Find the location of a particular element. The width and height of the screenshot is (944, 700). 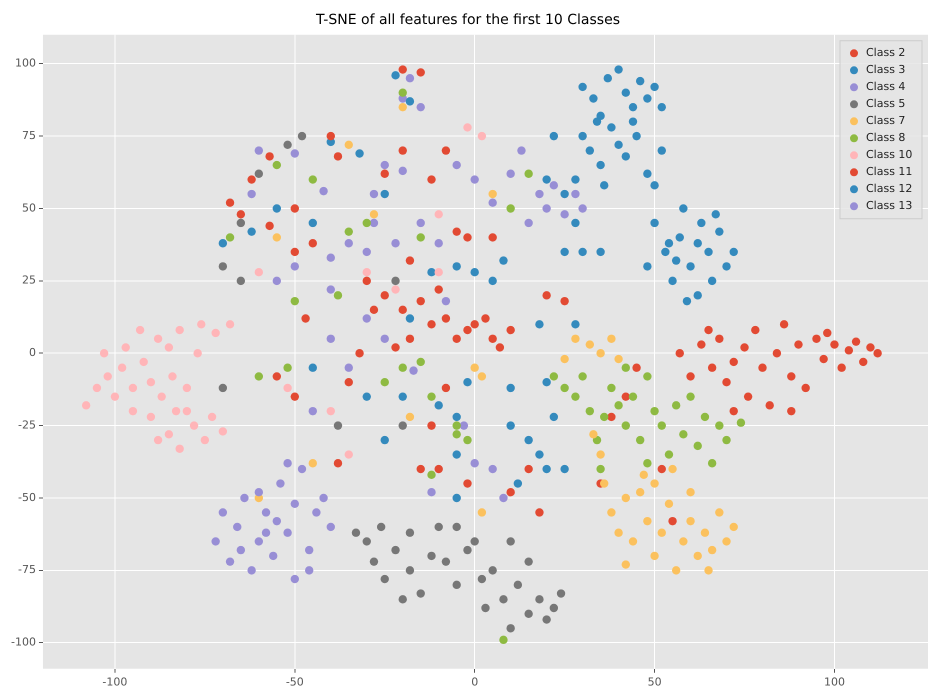

y-tick-label: -25 is located at coordinates (27, 425).